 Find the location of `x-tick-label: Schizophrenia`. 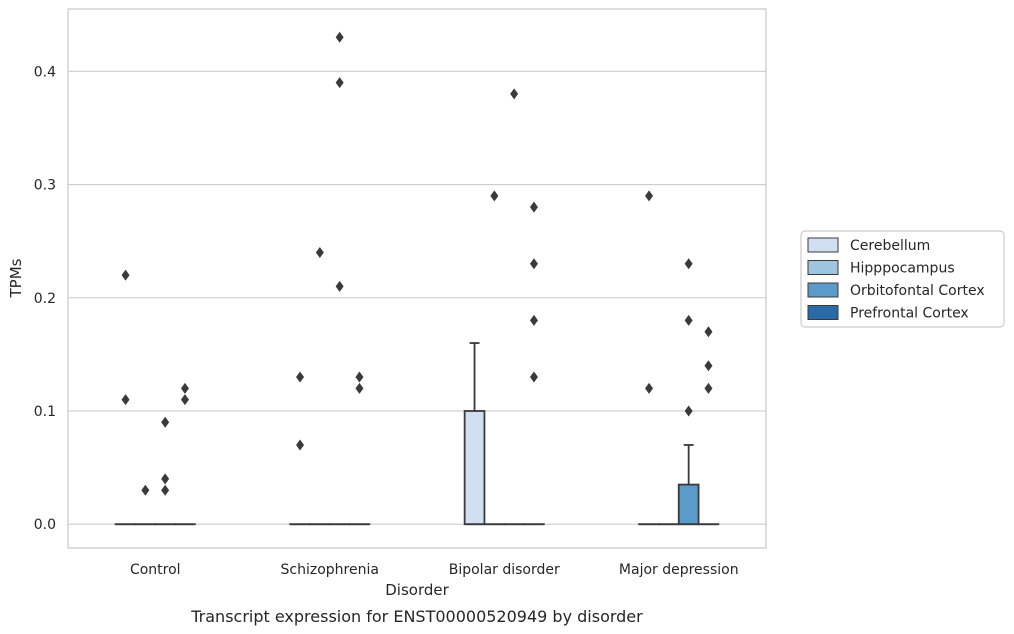

x-tick-label: Schizophrenia is located at coordinates (330, 570).